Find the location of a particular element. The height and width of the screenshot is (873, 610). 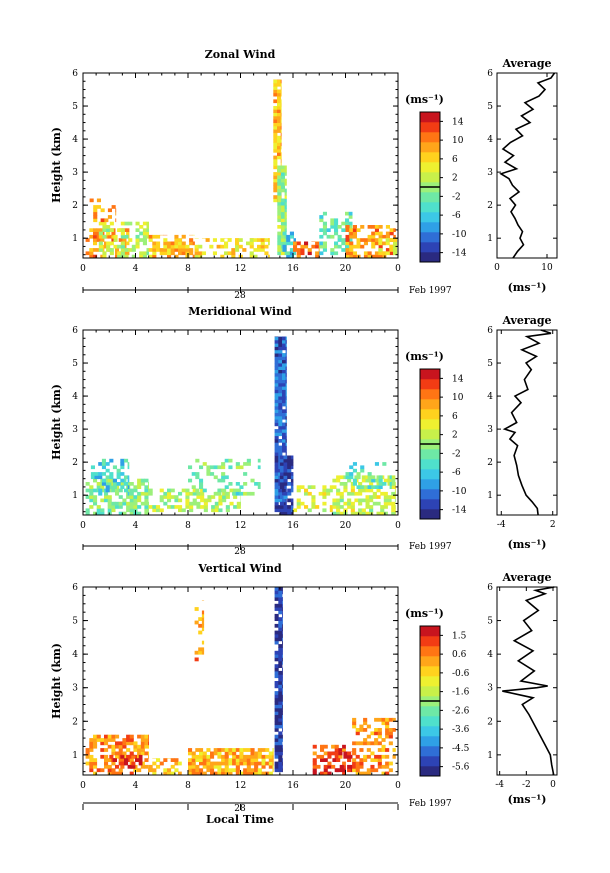

colorbar-swatch is located at coordinates (430, 651).